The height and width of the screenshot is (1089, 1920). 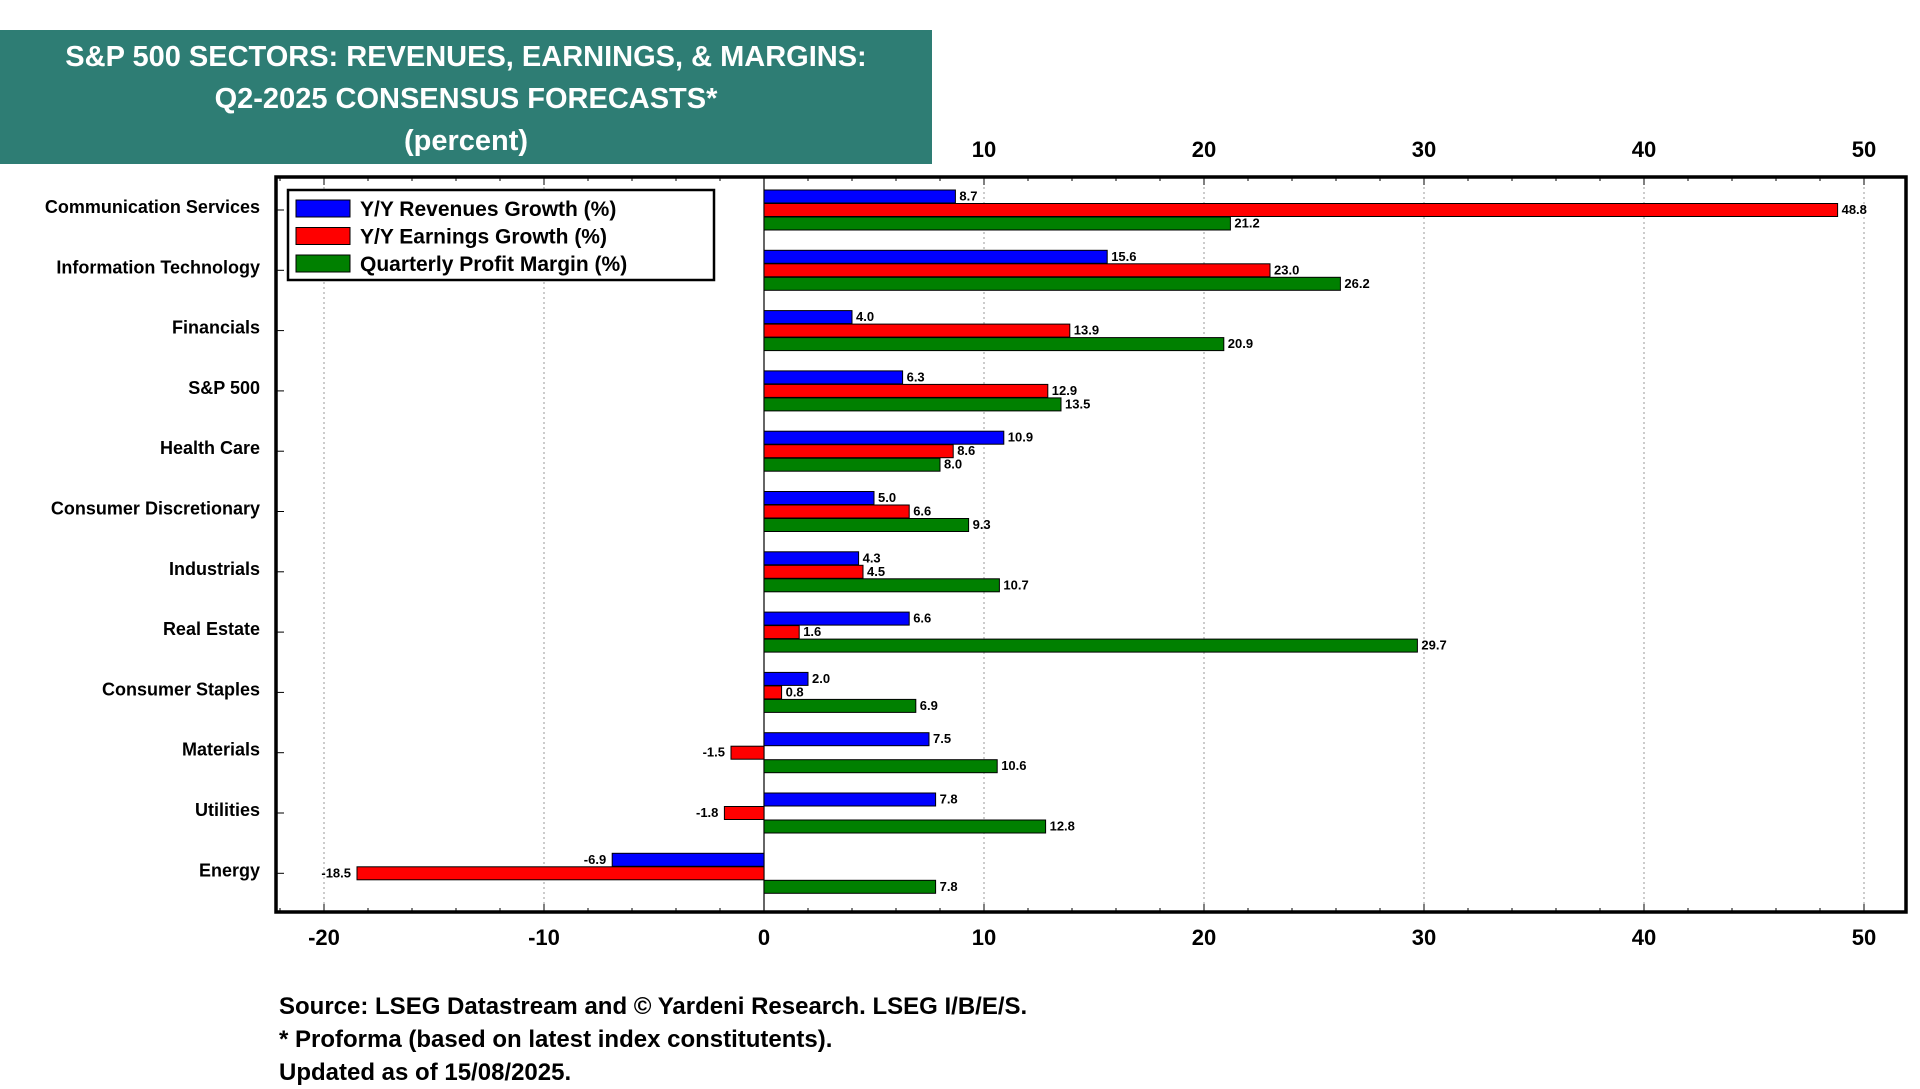 What do you see at coordinates (1204, 149) in the screenshot?
I see `x-tick-label-top: 20` at bounding box center [1204, 149].